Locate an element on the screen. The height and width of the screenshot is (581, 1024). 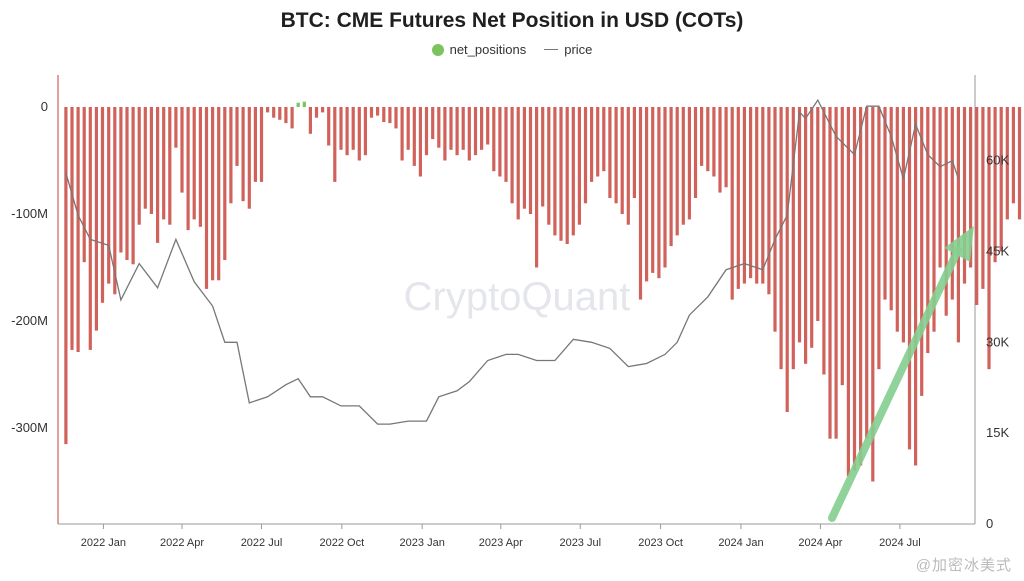
legend-item-net-positions: net_positions is located at coordinates (479, 49).